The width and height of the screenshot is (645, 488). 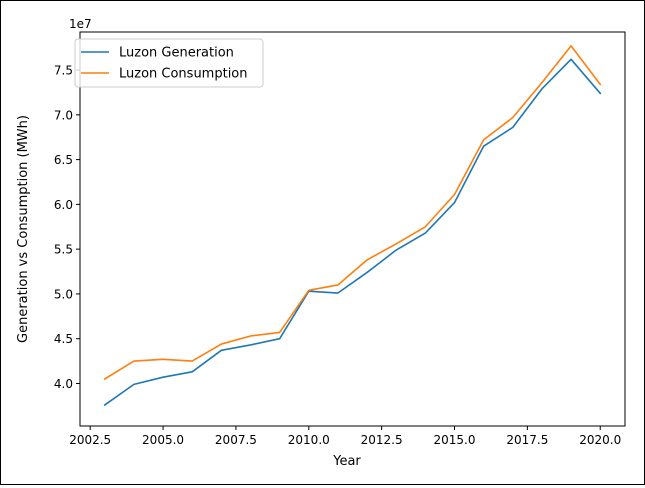 What do you see at coordinates (163, 440) in the screenshot?
I see `x-tick-label: 2005.0` at bounding box center [163, 440].